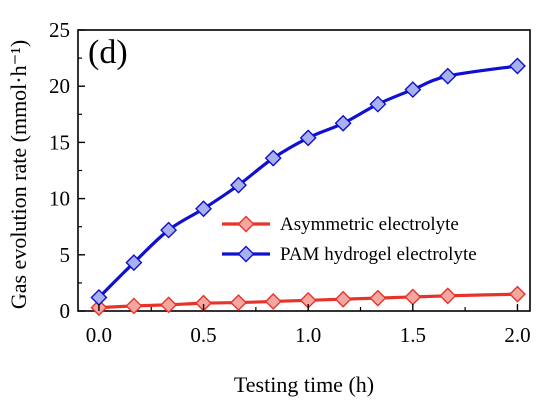 The image size is (552, 414). I want to click on x-tick-label: 1.5, so click(413, 335).